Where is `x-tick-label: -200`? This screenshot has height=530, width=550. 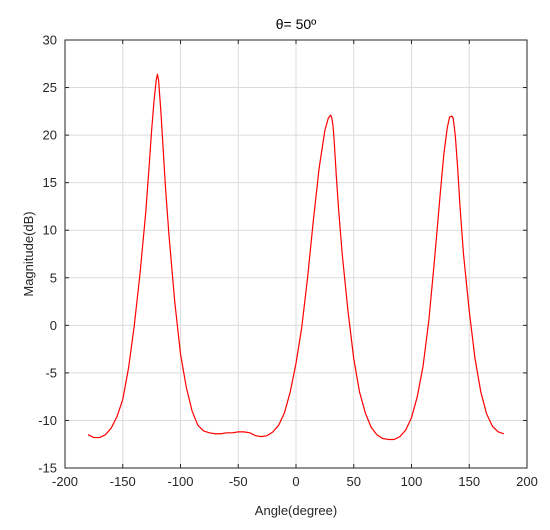 x-tick-label: -200 is located at coordinates (65, 481).